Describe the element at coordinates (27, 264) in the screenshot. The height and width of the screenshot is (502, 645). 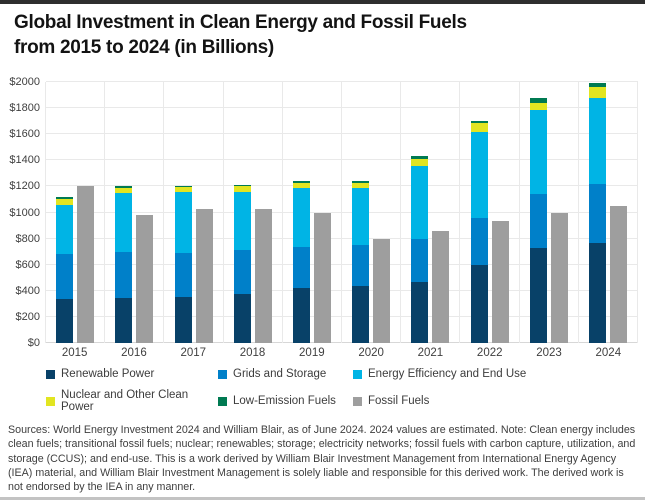
I see `y-tick-label: $600` at that location.